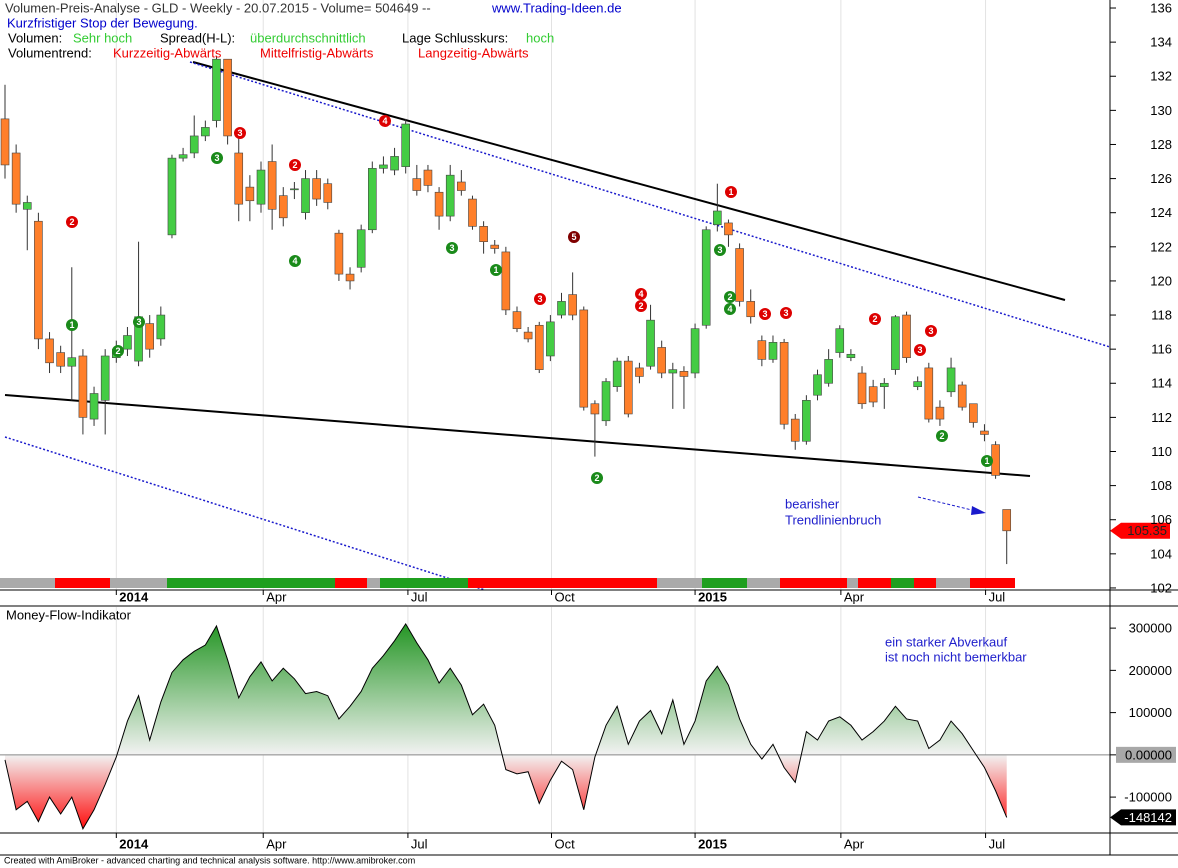 The width and height of the screenshot is (1178, 868). Describe the element at coordinates (1161, 519) in the screenshot. I see `y-tick-label: 106` at that location.